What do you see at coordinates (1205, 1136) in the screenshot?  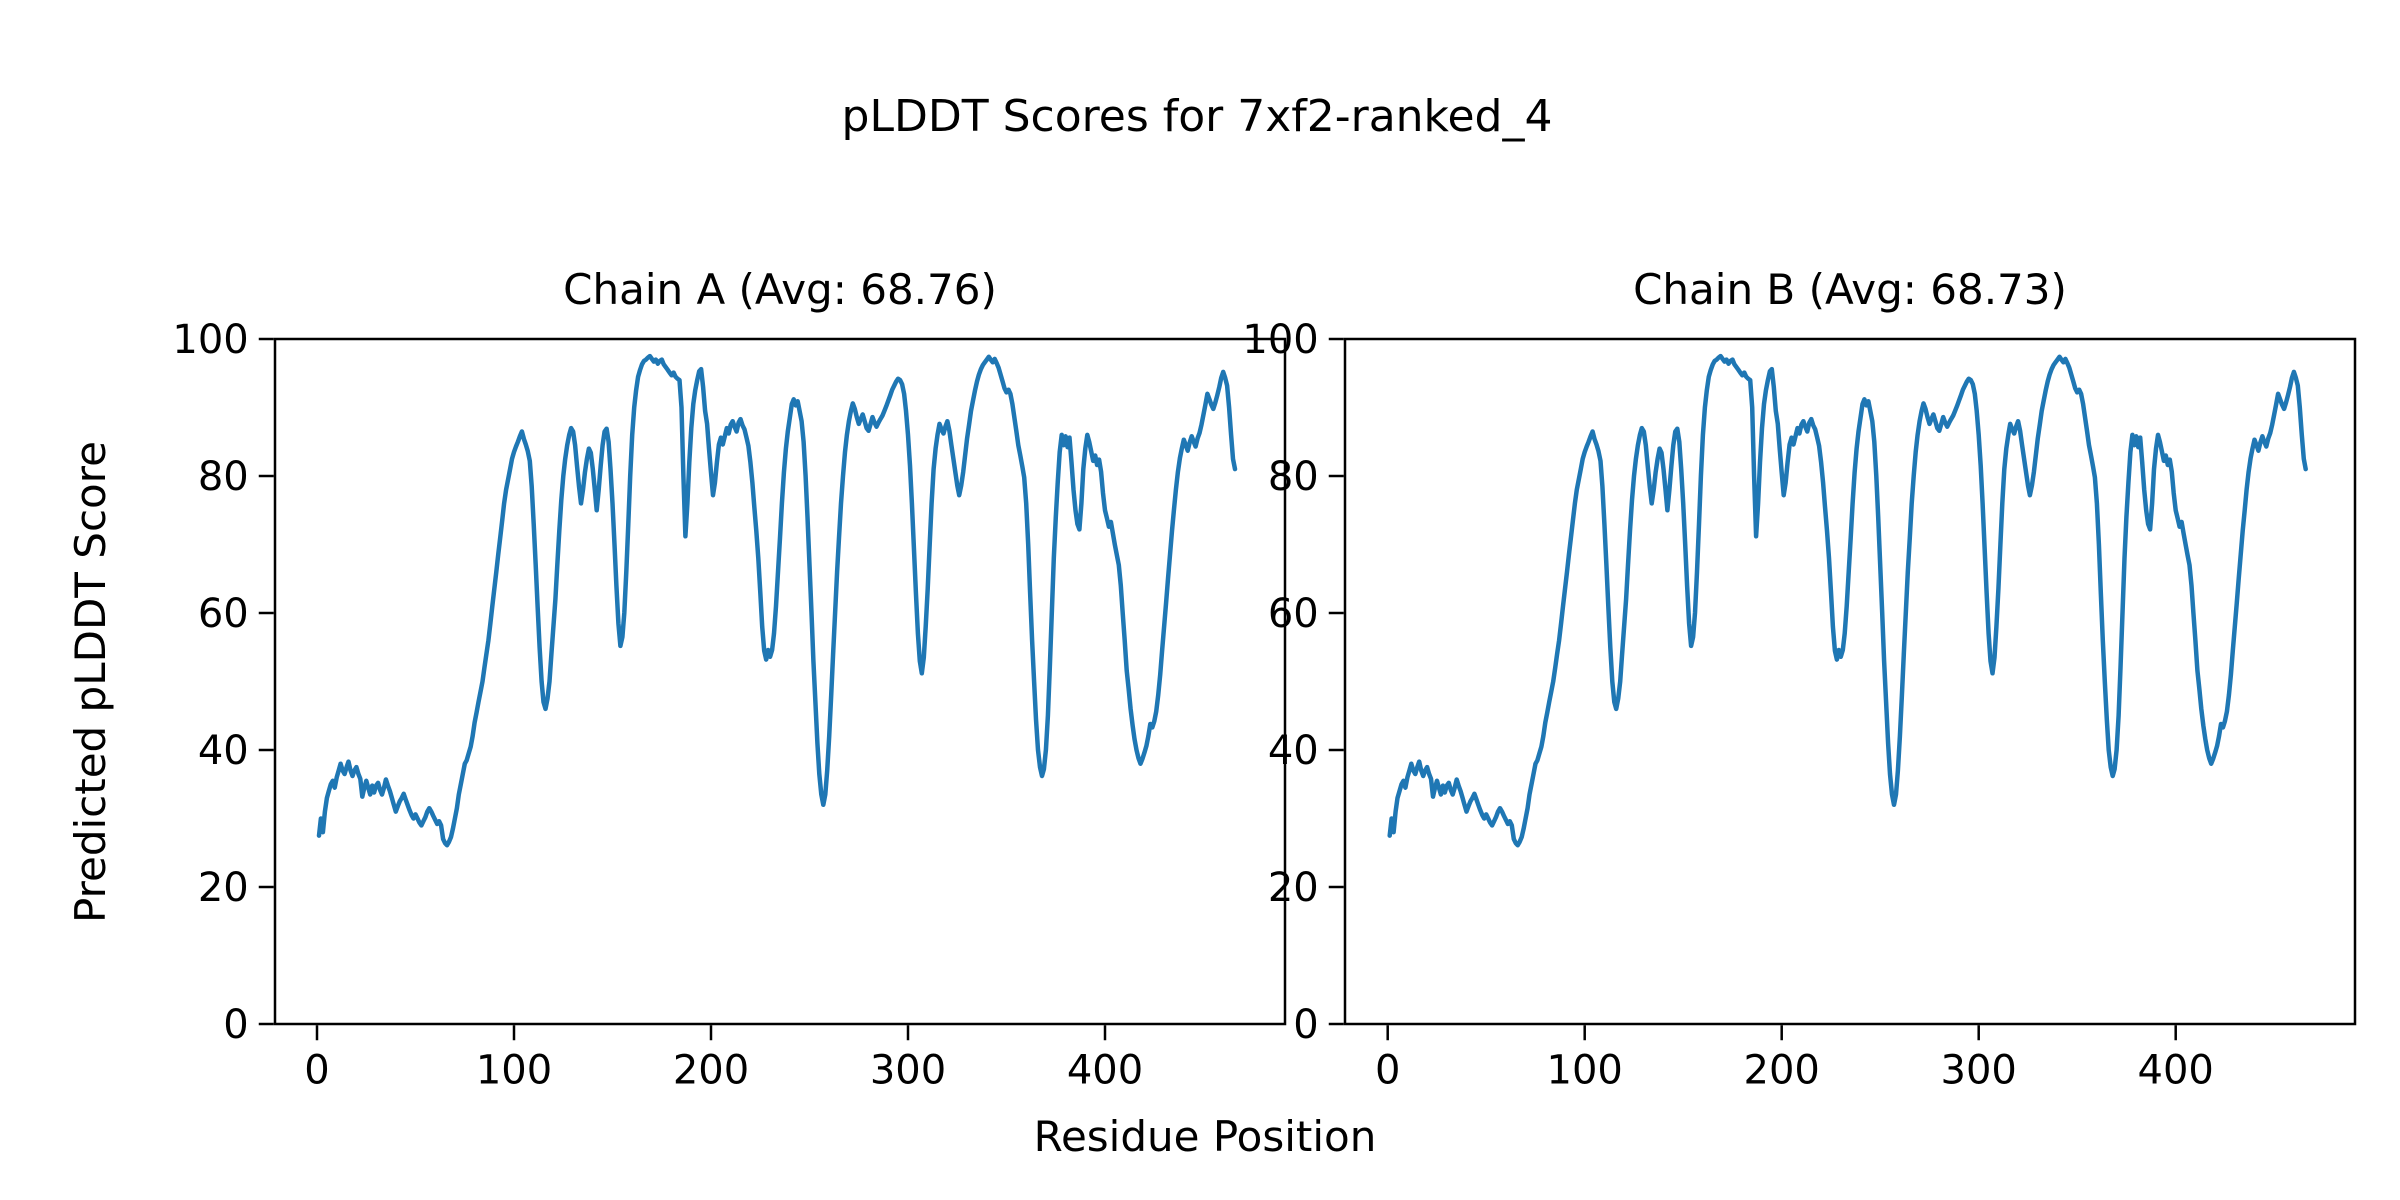 I see `x-axis-label: Residue Position` at bounding box center [1205, 1136].